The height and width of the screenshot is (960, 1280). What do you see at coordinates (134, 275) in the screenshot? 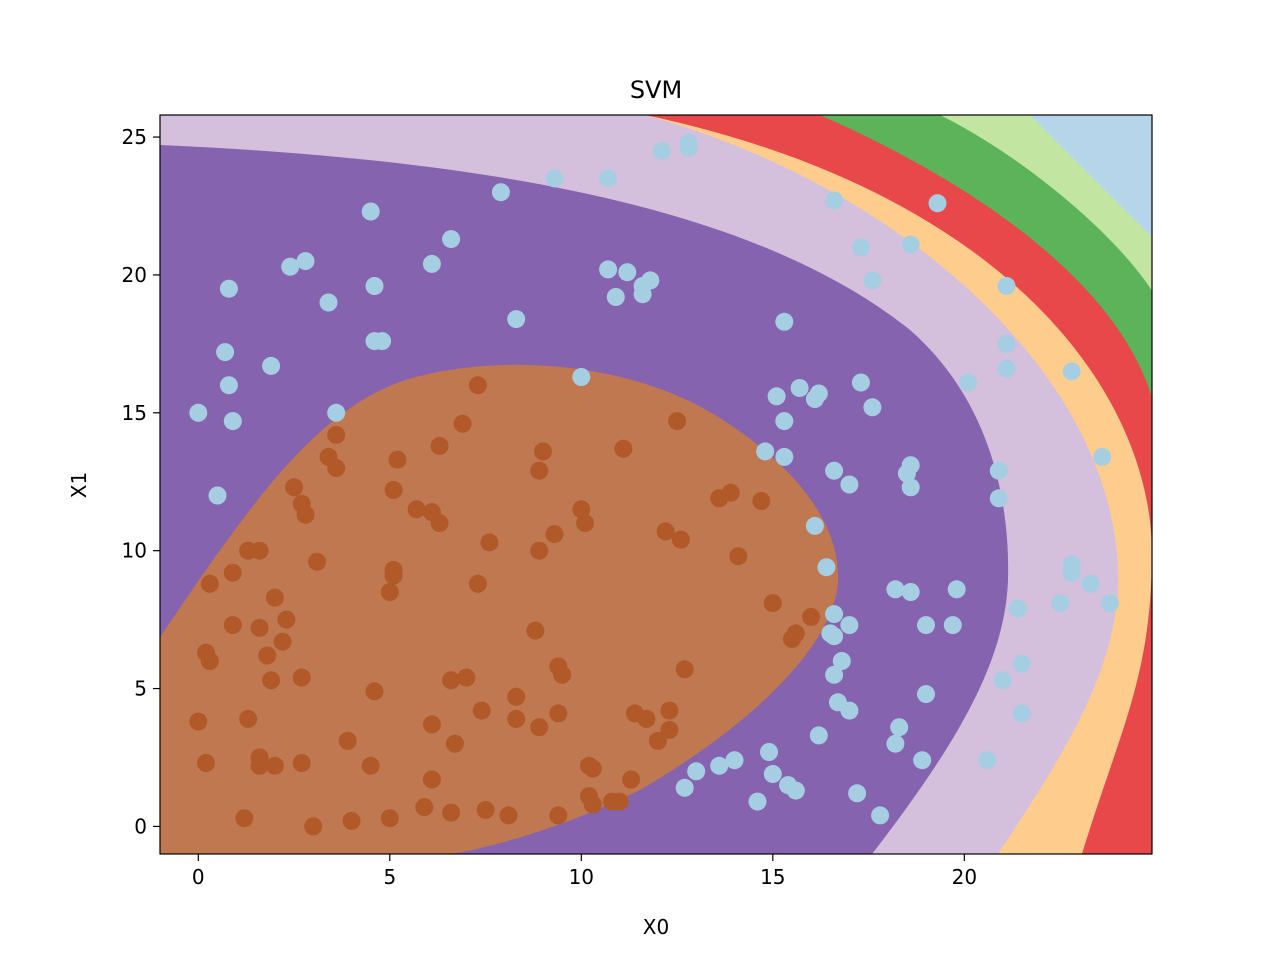
I see `y-tick-label: 20` at bounding box center [134, 275].